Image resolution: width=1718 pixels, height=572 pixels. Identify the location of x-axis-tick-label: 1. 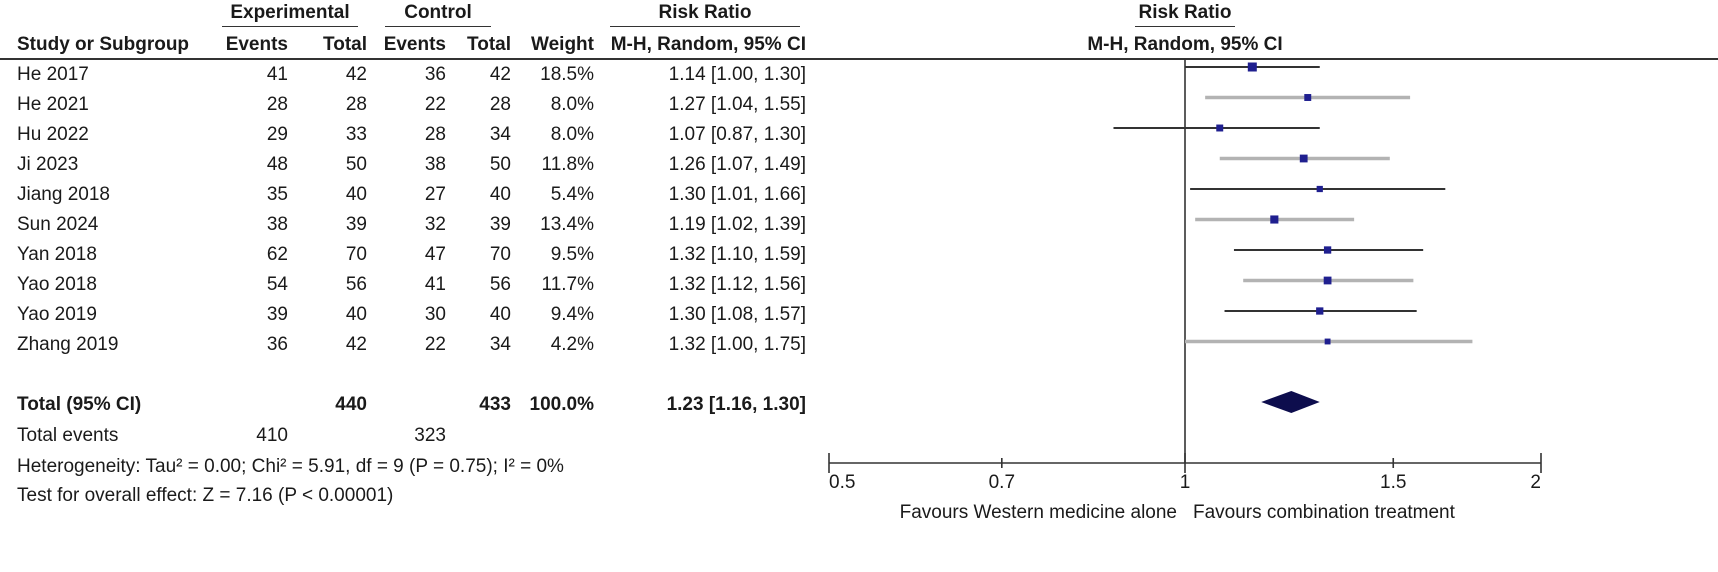
(1185, 482).